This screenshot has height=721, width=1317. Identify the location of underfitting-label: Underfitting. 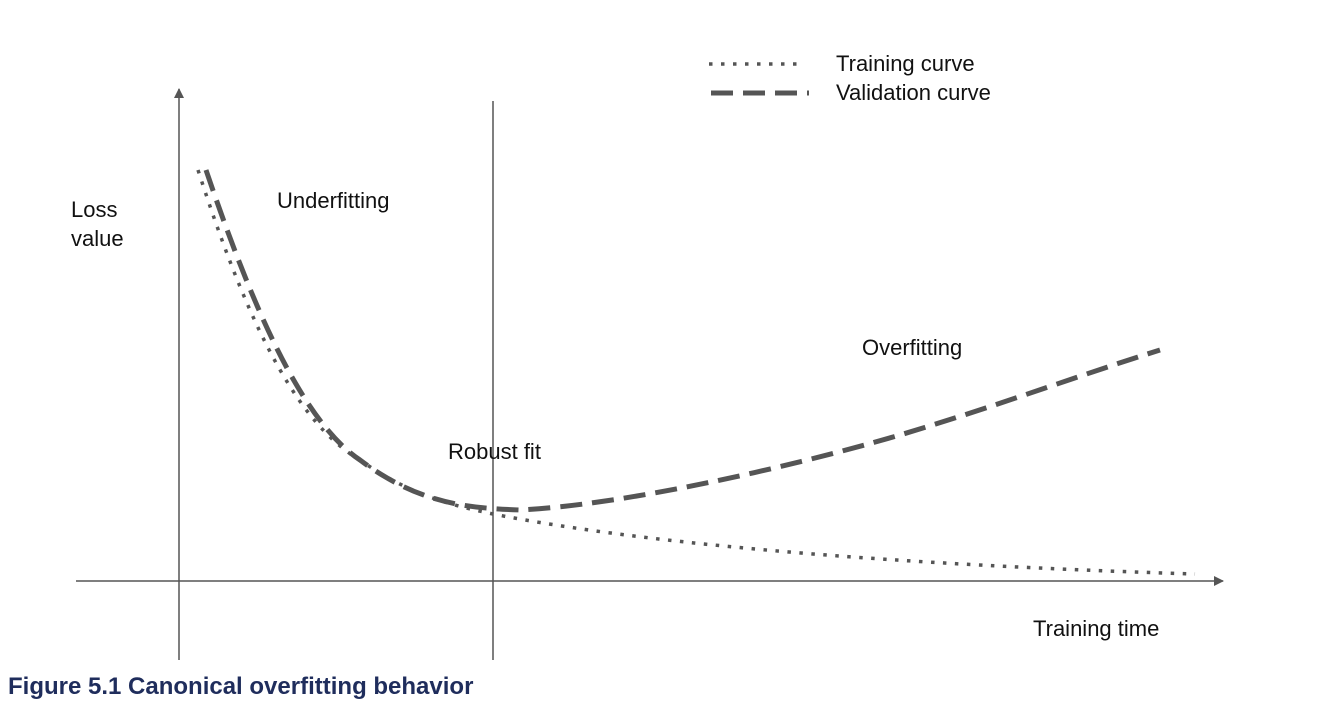
(333, 200).